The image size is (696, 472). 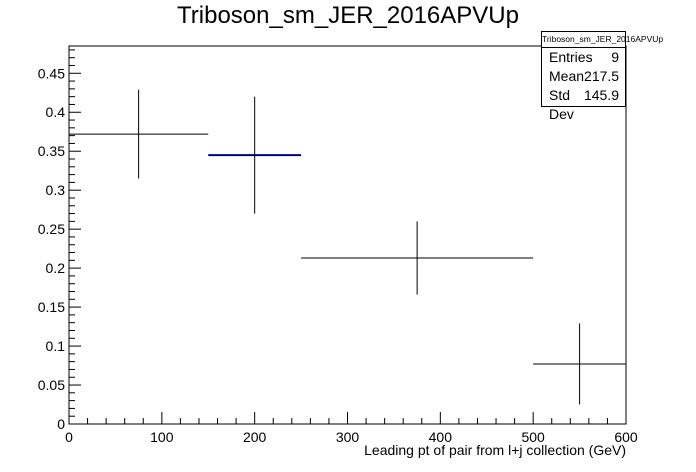 I want to click on x-tick-label: 0, so click(x=69, y=437).